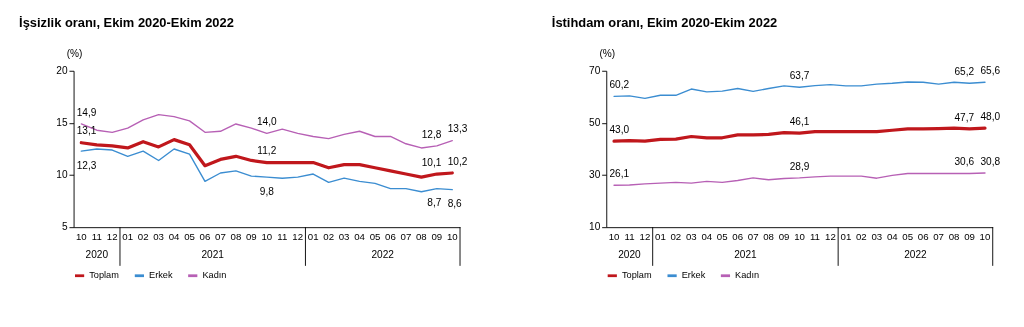 Image resolution: width=1024 pixels, height=327 pixels. What do you see at coordinates (457, 161) in the screenshot?
I see `data-label: 10,2` at bounding box center [457, 161].